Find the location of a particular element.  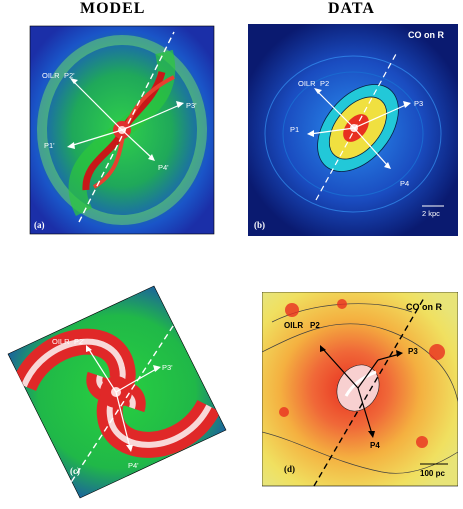

label-p4-c: P4' is located at coordinates (133, 465).